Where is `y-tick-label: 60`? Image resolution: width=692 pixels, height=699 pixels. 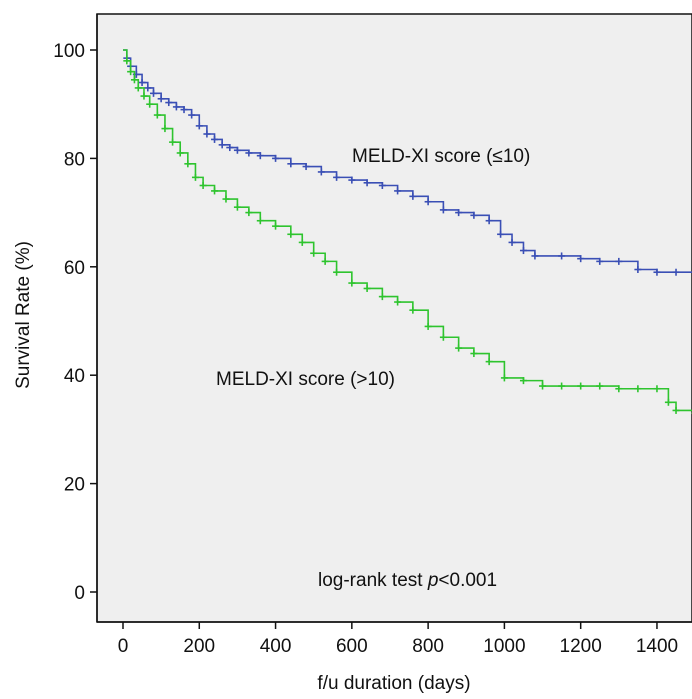
y-tick-label: 60 is located at coordinates (74, 268).